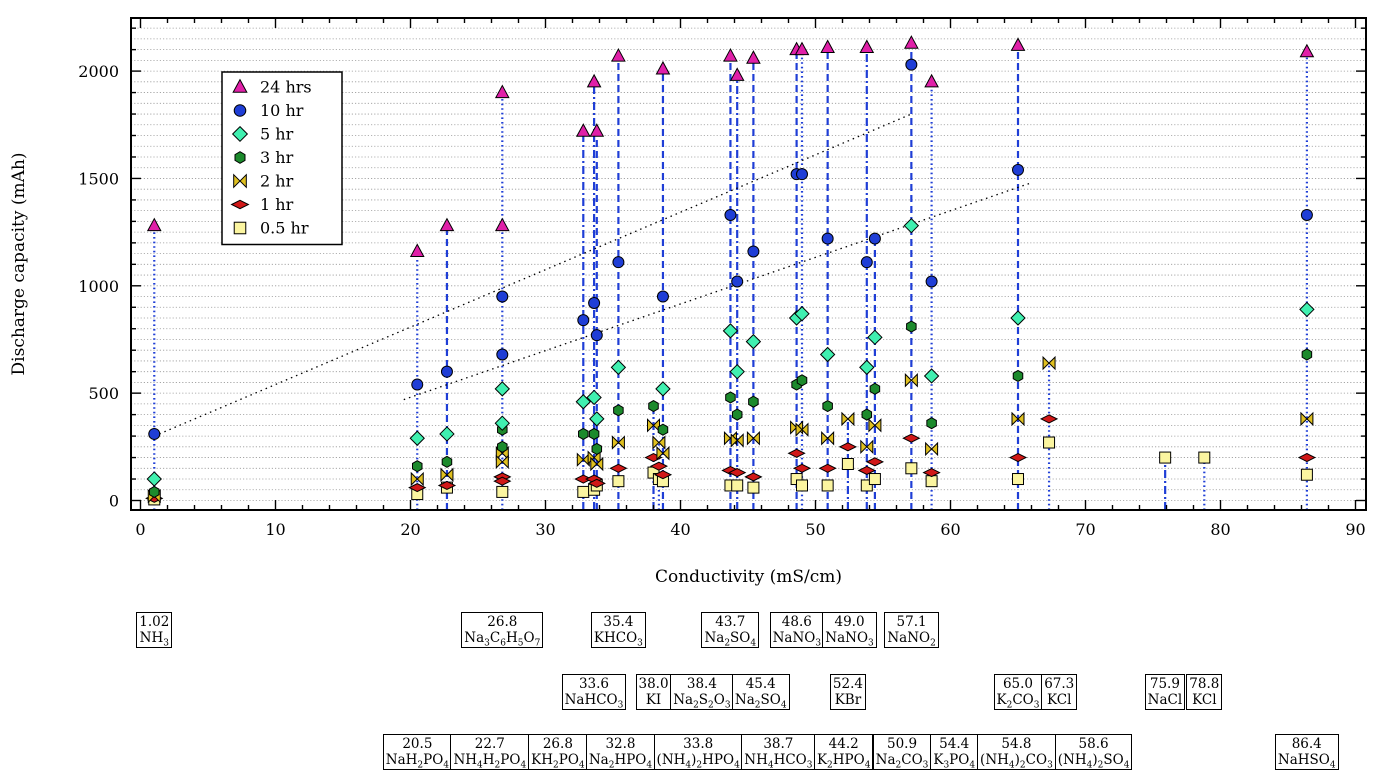  I want to click on x-tick-label: 40, so click(680, 529).